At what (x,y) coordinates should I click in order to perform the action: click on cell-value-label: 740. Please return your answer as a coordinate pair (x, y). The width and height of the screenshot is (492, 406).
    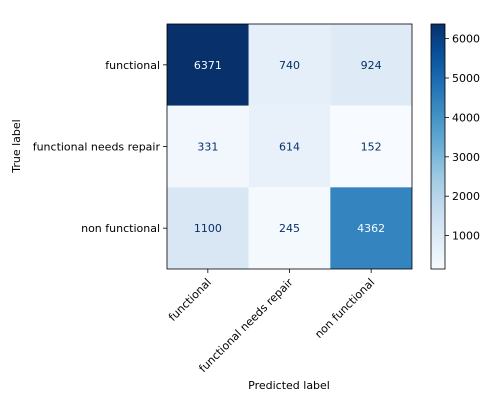
    Looking at the image, I should click on (289, 65).